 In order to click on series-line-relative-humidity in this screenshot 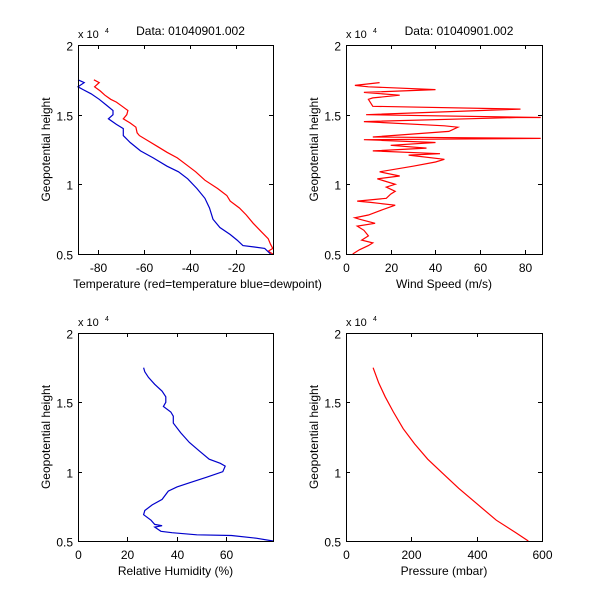, I will do `click(208, 454)`.